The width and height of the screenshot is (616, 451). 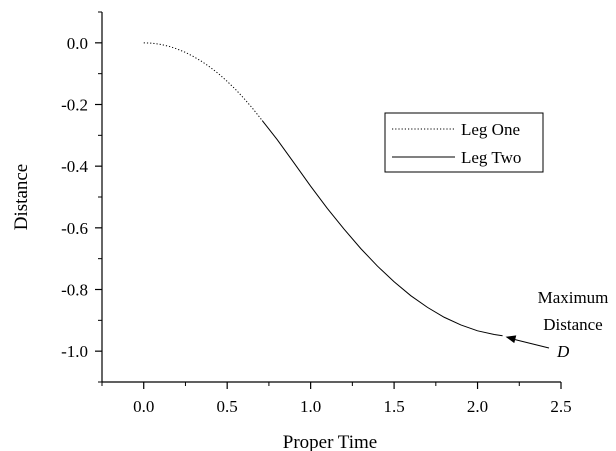 What do you see at coordinates (310, 406) in the screenshot?
I see `x-tick-label: 1.0` at bounding box center [310, 406].